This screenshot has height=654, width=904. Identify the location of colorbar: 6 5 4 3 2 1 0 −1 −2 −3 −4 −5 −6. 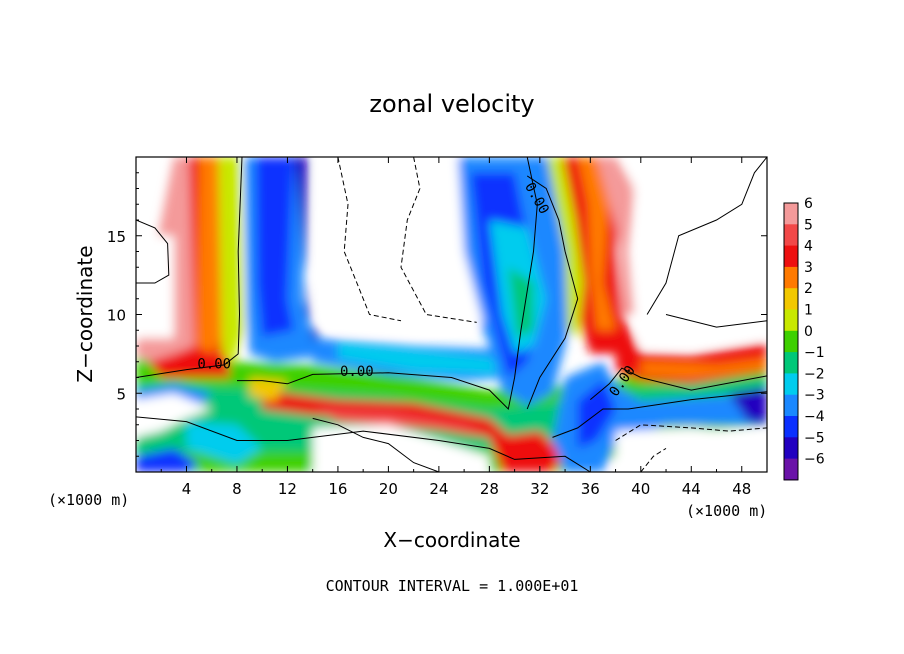
(804, 338).